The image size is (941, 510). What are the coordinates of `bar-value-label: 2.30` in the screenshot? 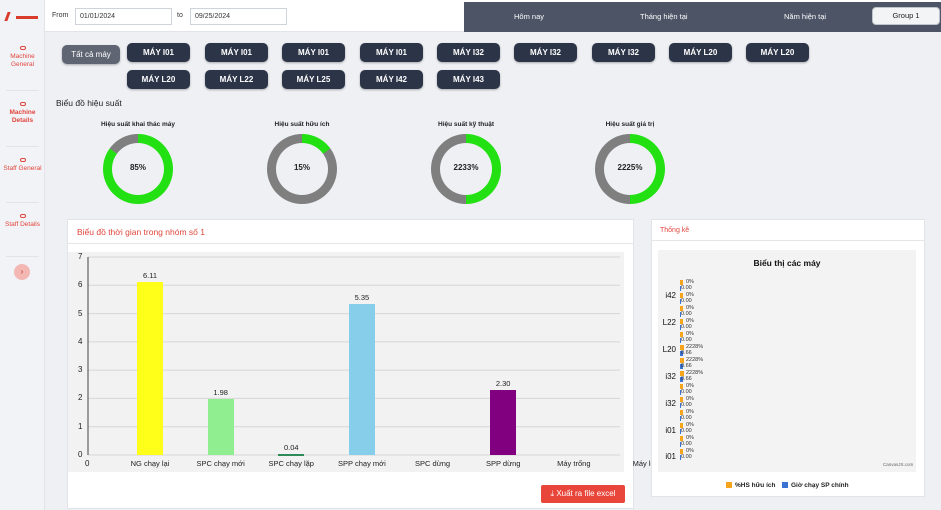 It's located at (503, 383).